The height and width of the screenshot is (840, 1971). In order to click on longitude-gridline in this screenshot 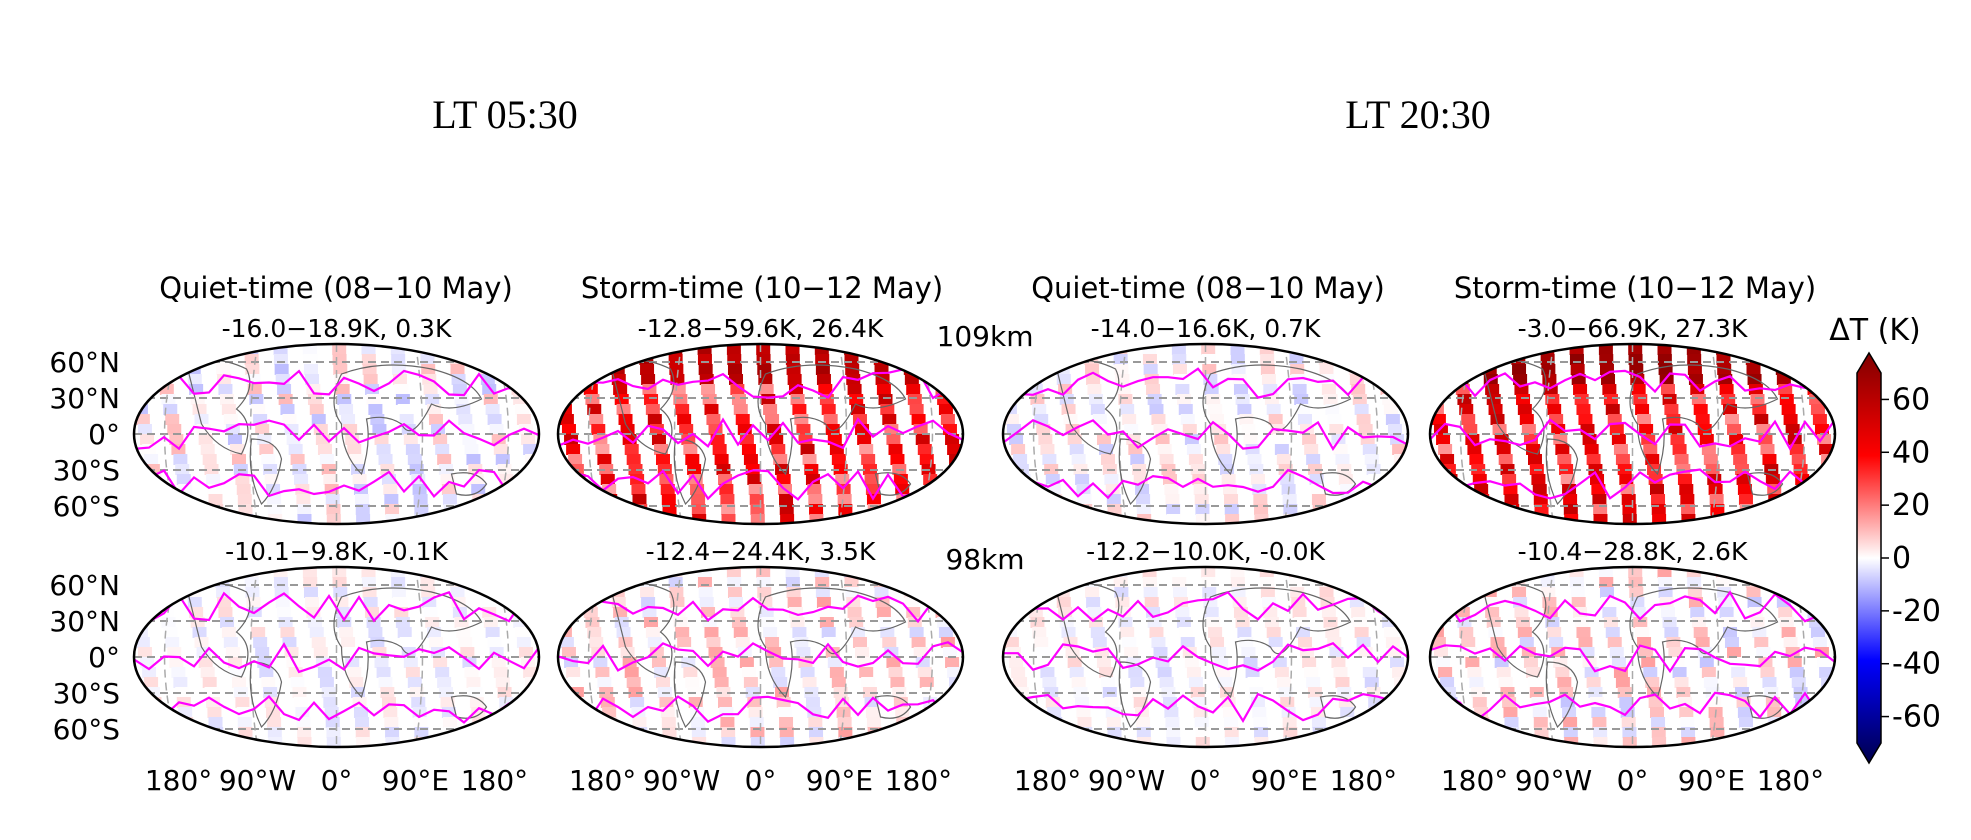, I will do `click(1715, 657)`.